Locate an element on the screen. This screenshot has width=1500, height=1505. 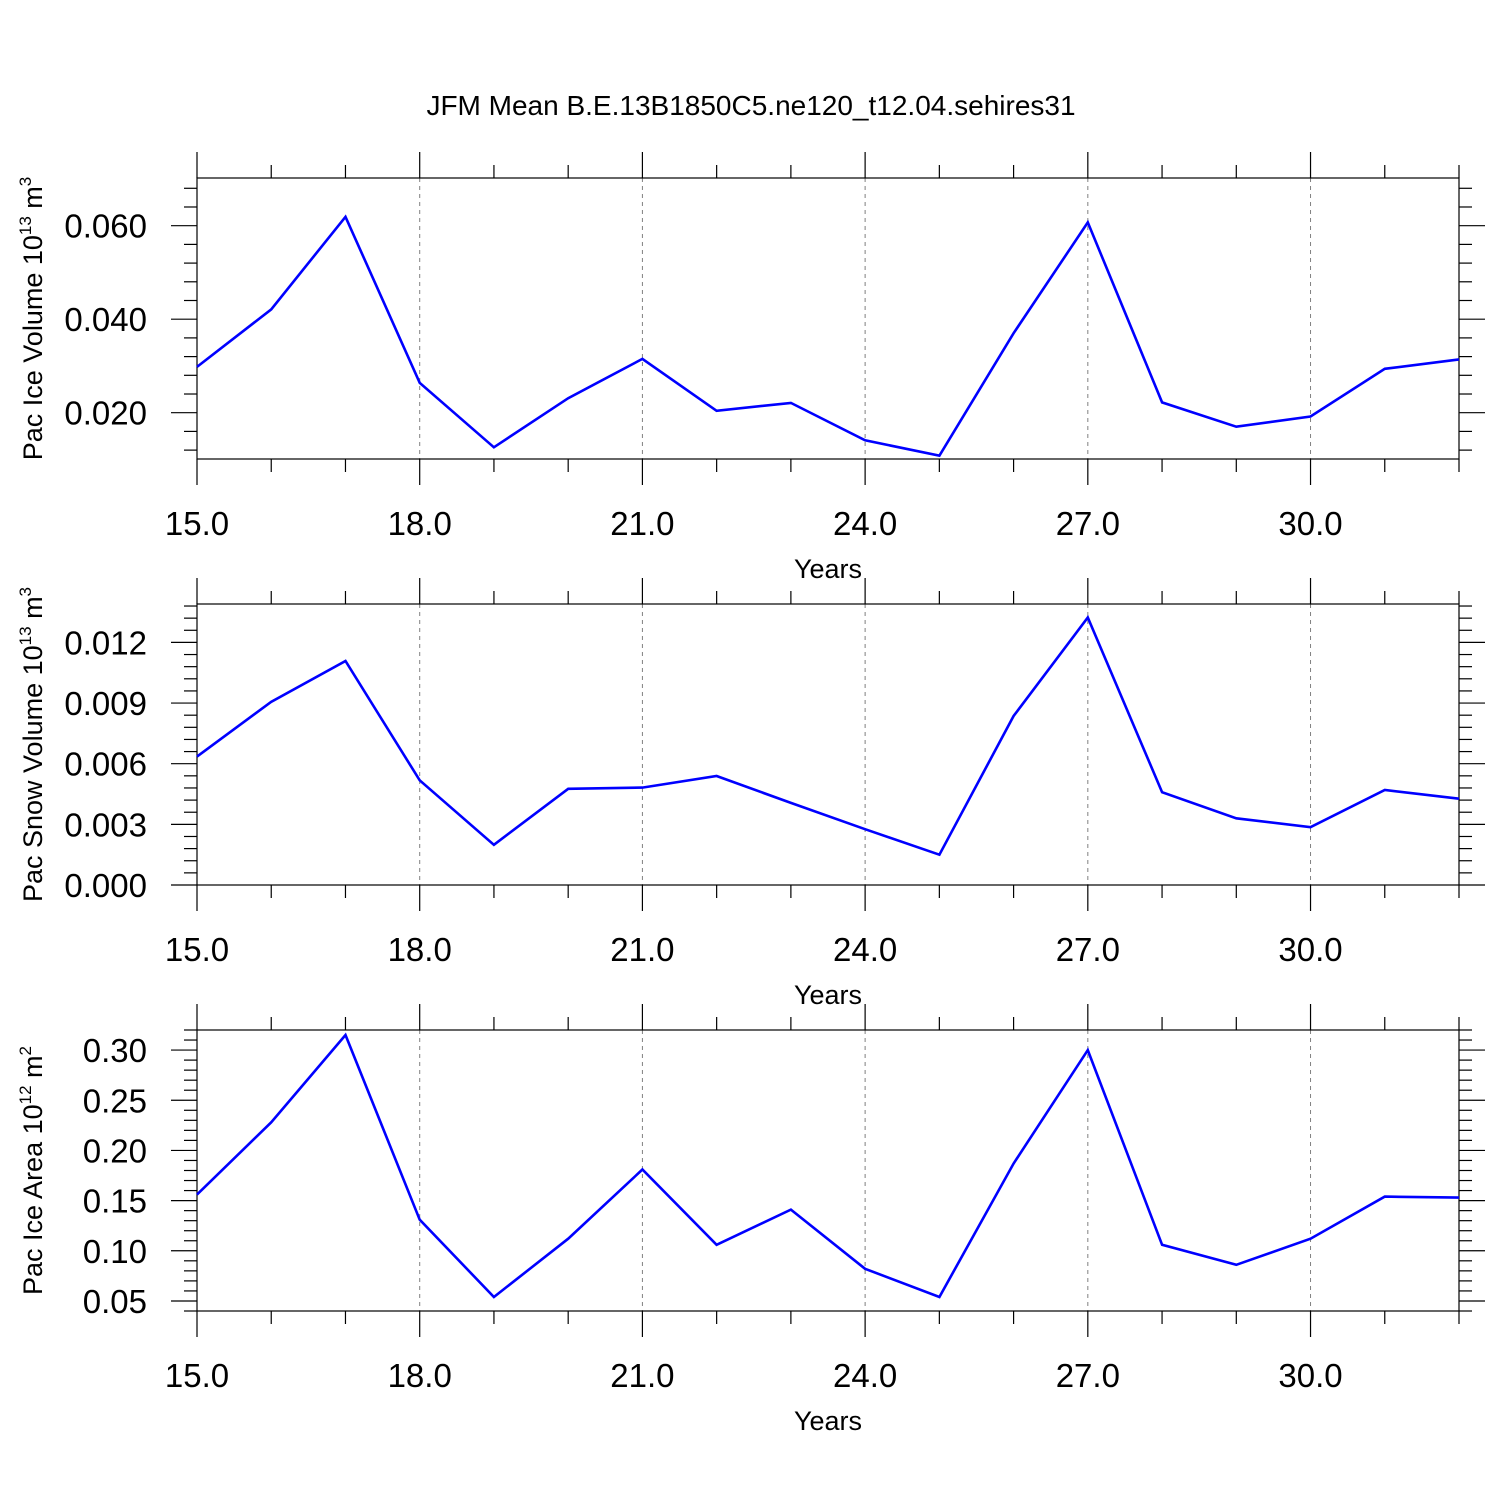
y-axis-title-text: Pac Ice Area 10 is located at coordinates (33, 1199).